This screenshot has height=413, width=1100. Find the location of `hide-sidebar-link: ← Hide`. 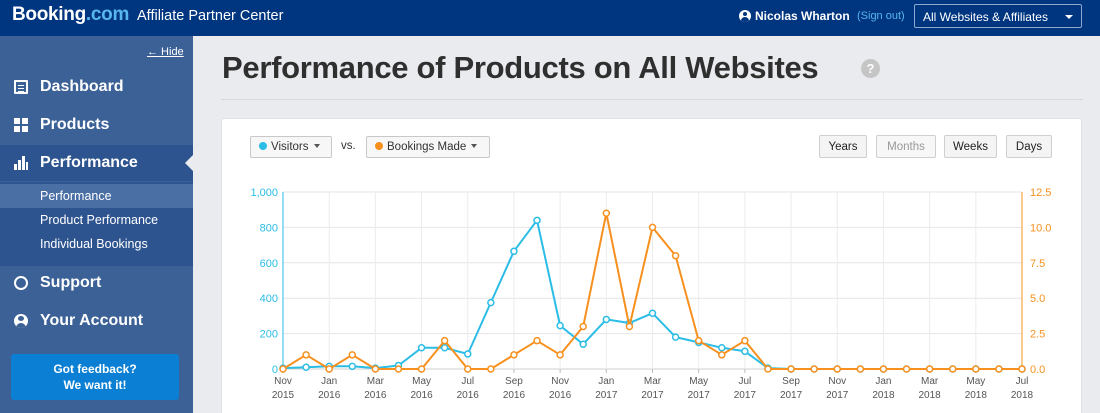

hide-sidebar-link: ← Hide is located at coordinates (165, 52).